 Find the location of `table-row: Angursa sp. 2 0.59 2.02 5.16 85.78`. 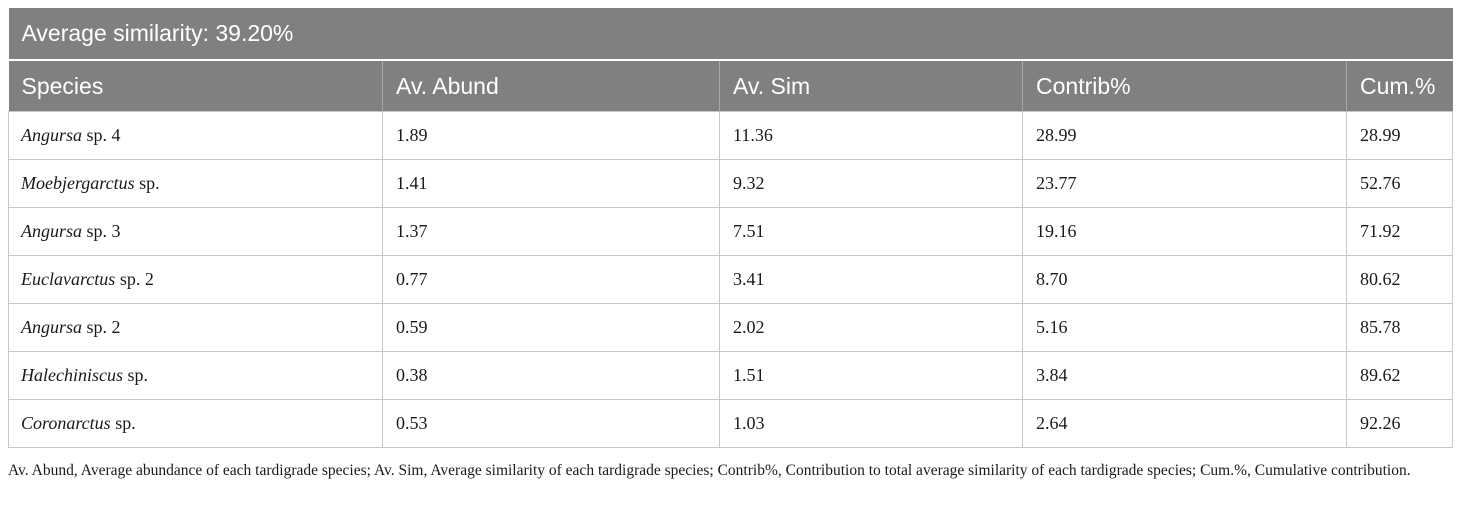

table-row: Angursa sp. 2 0.59 2.02 5.16 85.78 is located at coordinates (731, 327).